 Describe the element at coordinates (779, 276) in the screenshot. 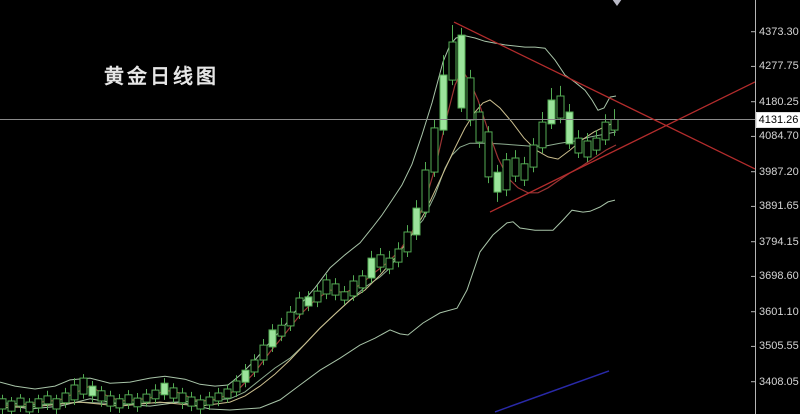

I see `axis-price-label: 3698.60` at that location.